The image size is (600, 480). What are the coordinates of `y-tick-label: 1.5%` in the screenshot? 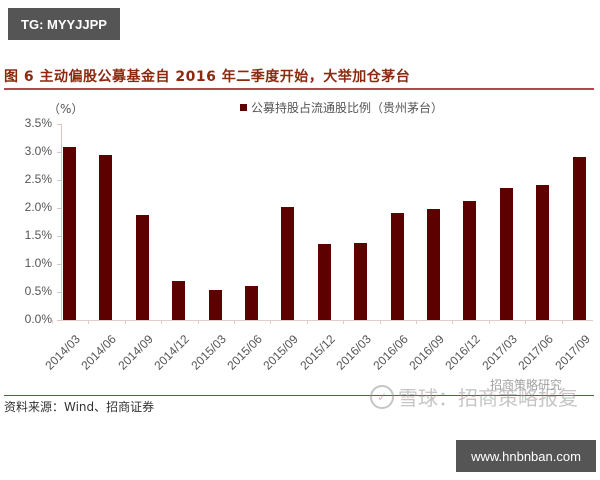 It's located at (38, 235).